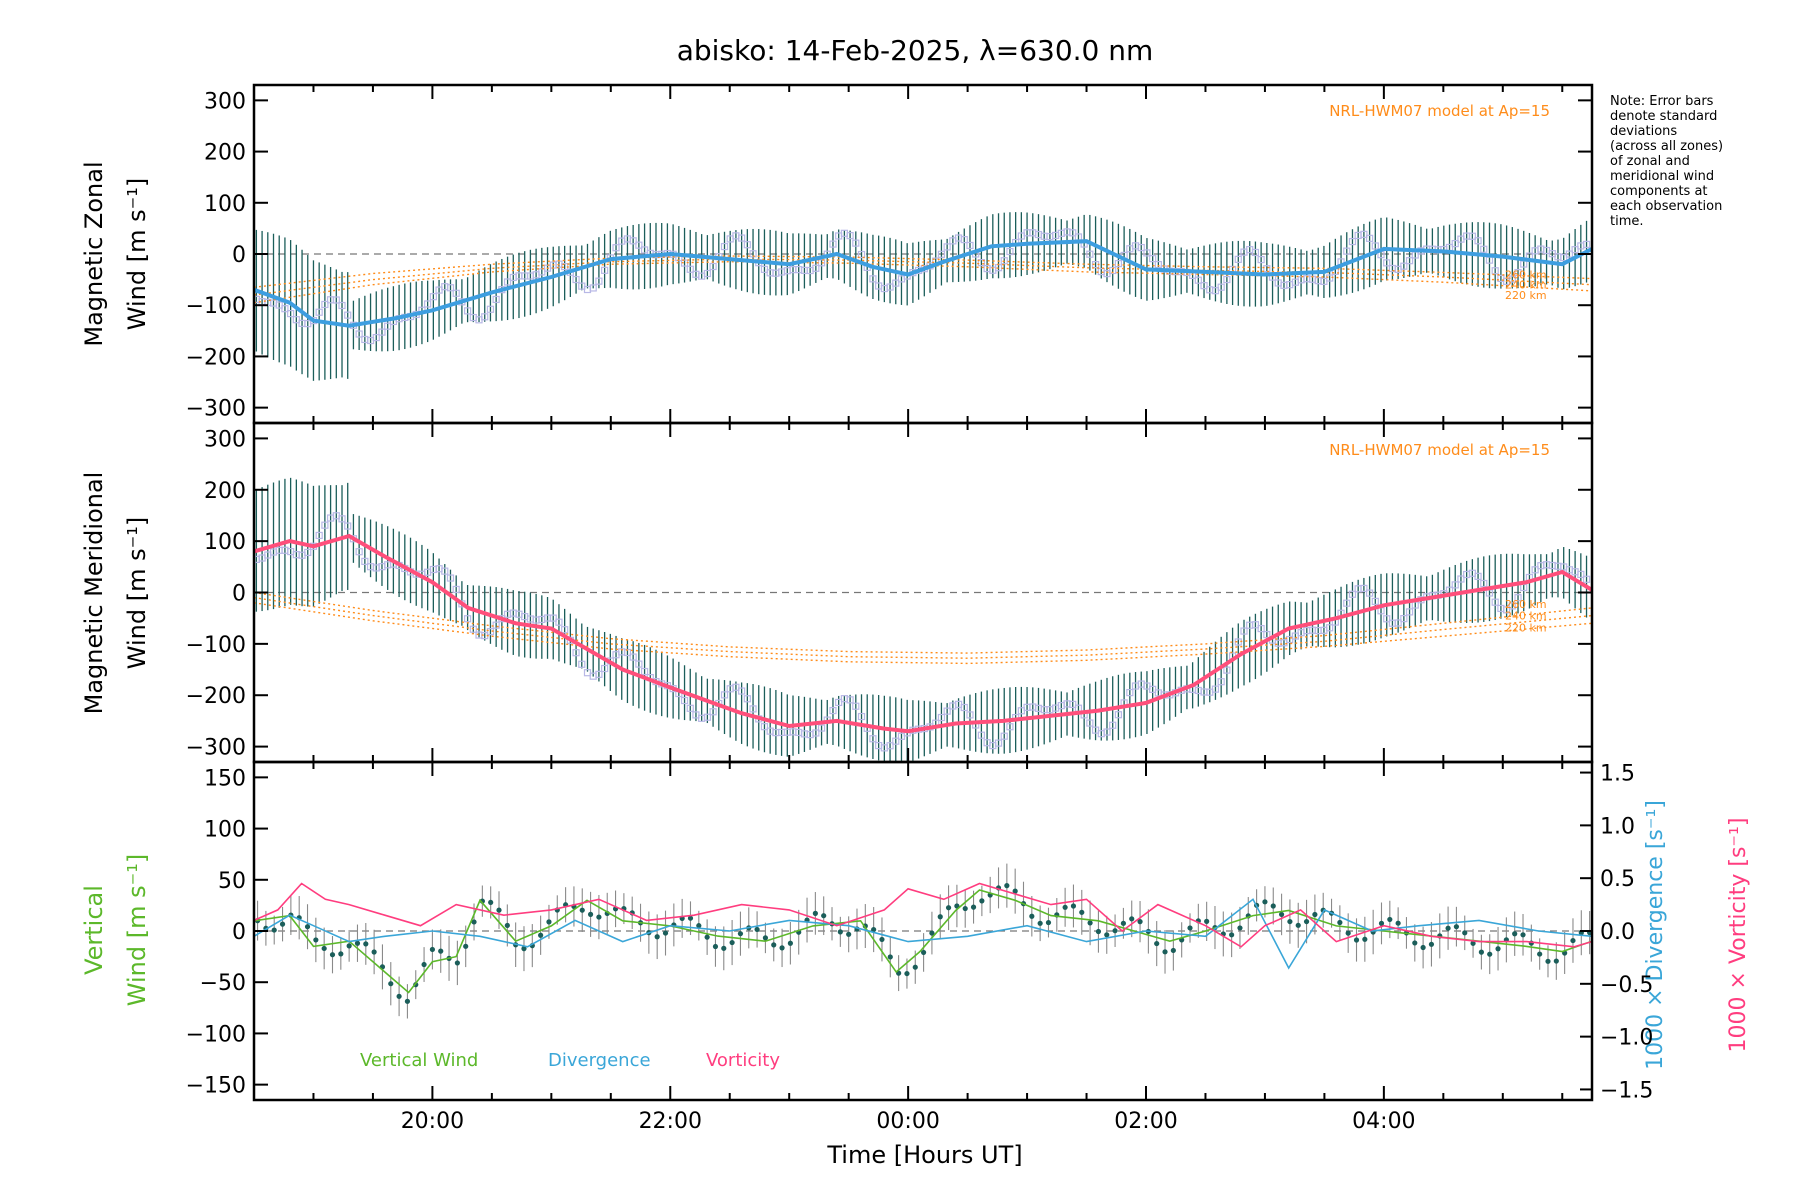 This screenshot has height=1200, width=1800. What do you see at coordinates (225, 491) in the screenshot?
I see `y-tick-label: 200` at bounding box center [225, 491].